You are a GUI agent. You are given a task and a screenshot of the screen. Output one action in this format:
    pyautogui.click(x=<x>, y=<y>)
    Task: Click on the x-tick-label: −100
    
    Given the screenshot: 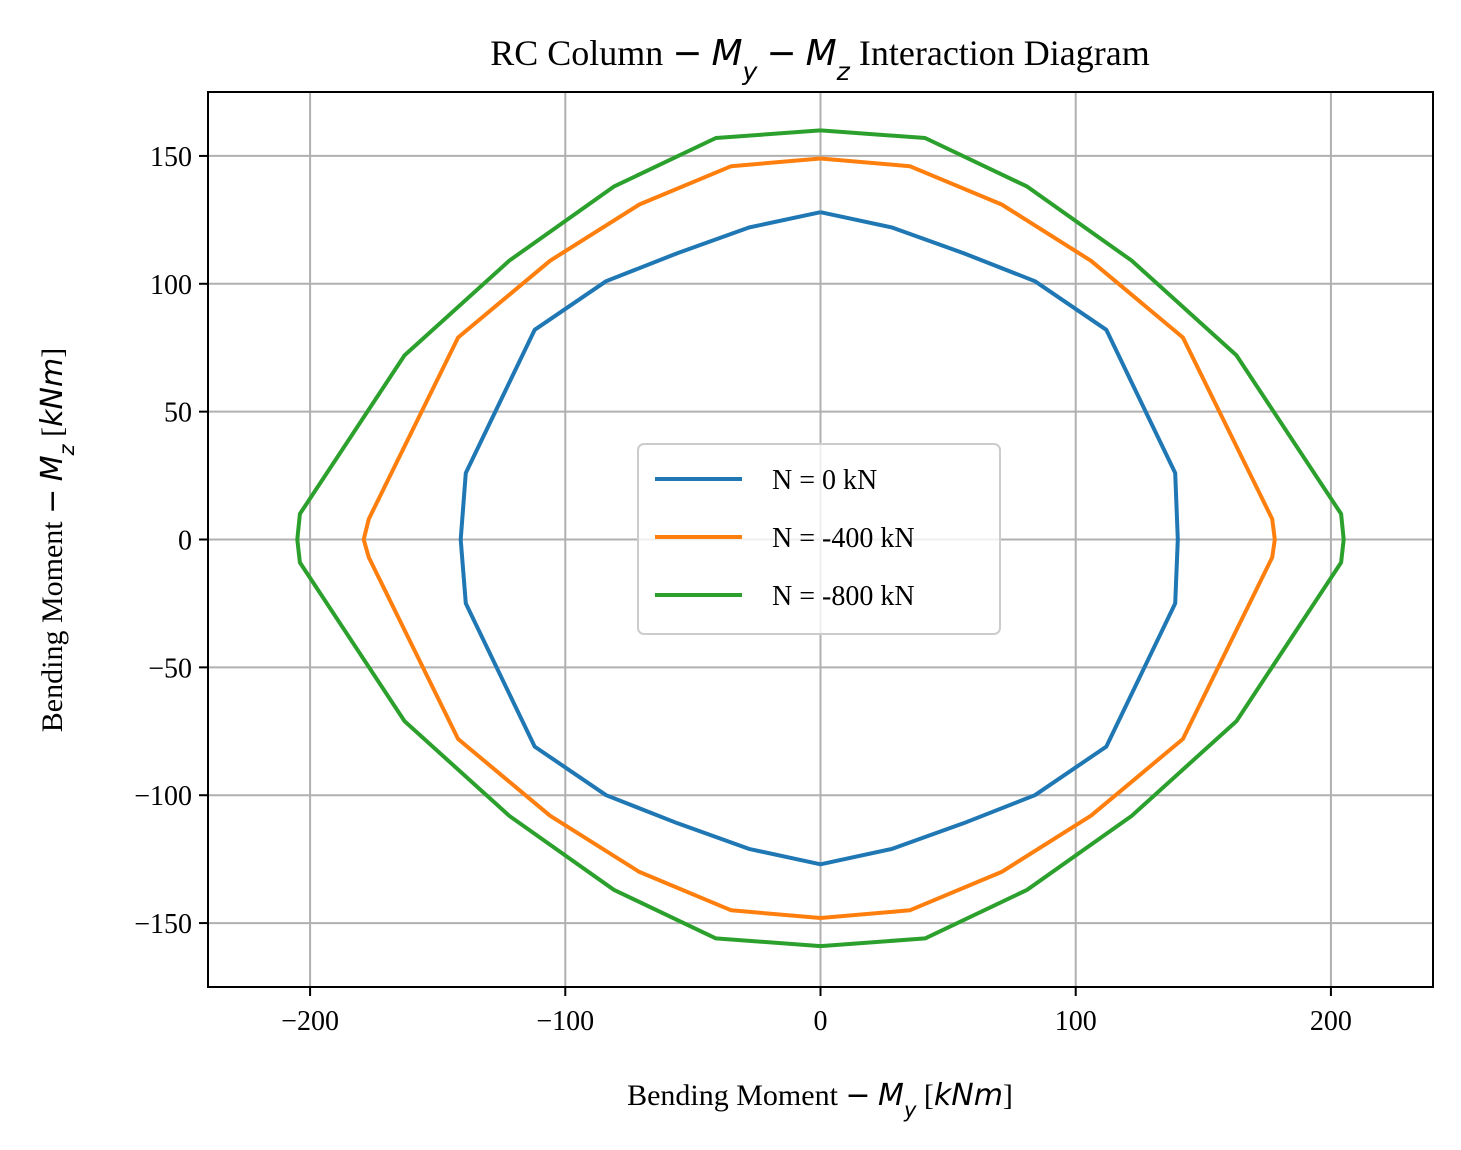 What is the action you would take?
    pyautogui.click(x=565, y=1021)
    